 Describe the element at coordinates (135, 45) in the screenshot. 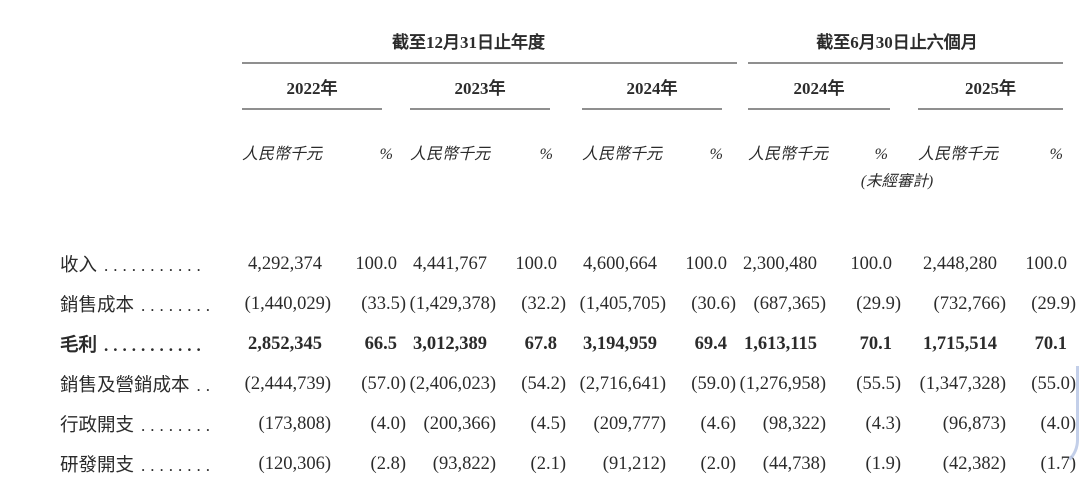

I see `label-column-spacer` at that location.